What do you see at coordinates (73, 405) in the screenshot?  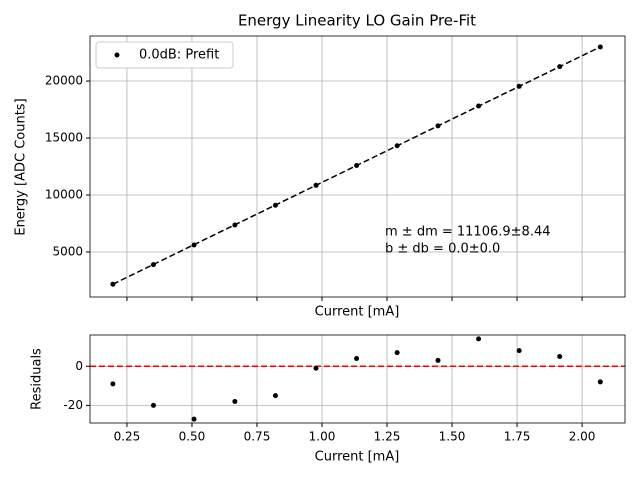 I see `y-tick-label: -20` at bounding box center [73, 405].